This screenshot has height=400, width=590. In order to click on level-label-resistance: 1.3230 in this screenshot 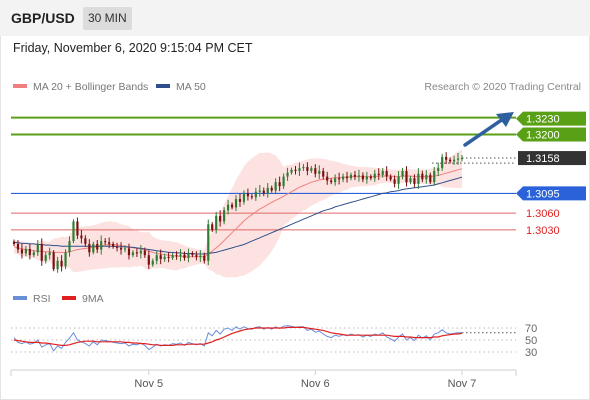, I will do `click(543, 120)`.